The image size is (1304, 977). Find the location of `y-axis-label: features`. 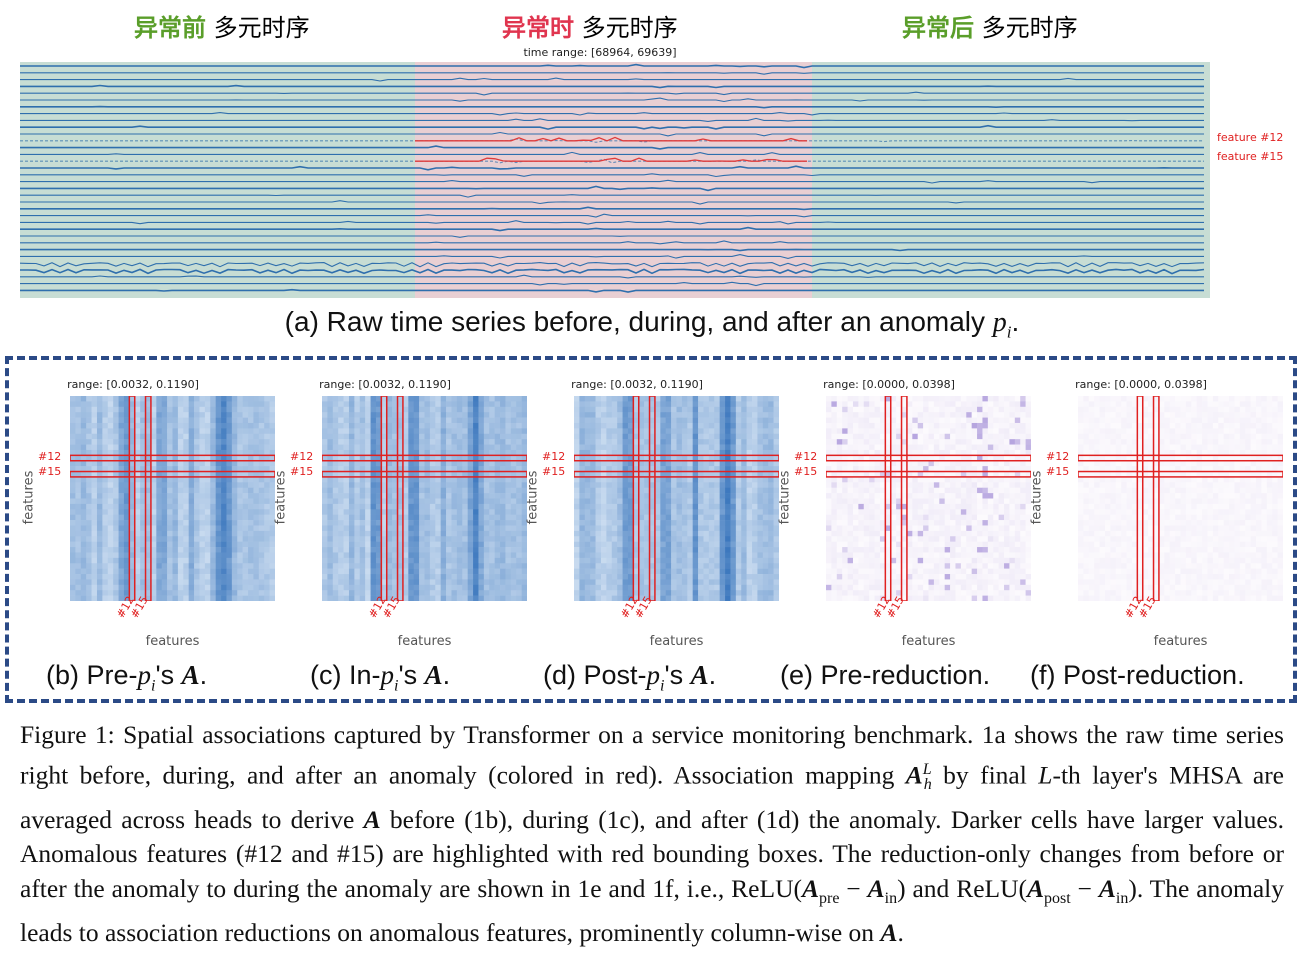

y-axis-label: features is located at coordinates (533, 497).